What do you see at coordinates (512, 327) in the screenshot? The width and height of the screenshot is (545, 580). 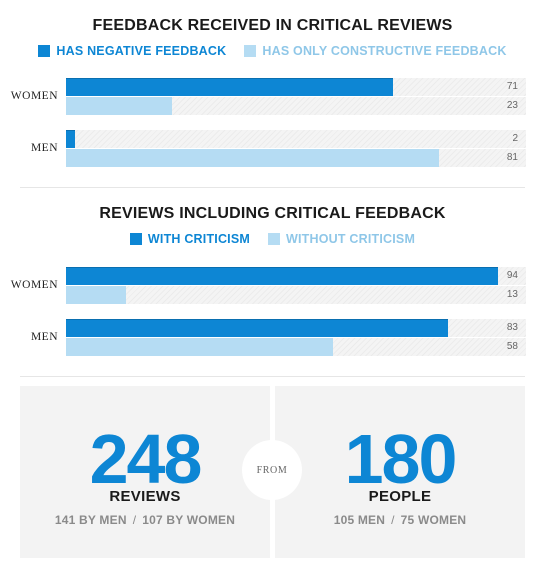 I see `value-label: 83` at bounding box center [512, 327].